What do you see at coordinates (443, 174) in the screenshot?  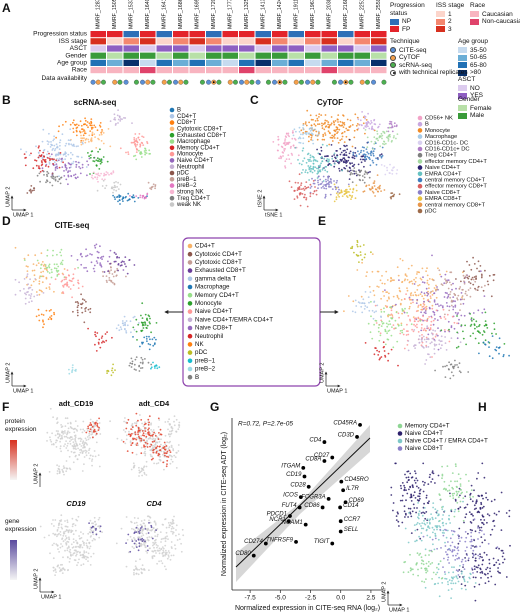 I see `legend-label: EMRA CD4+T` at bounding box center [443, 174].